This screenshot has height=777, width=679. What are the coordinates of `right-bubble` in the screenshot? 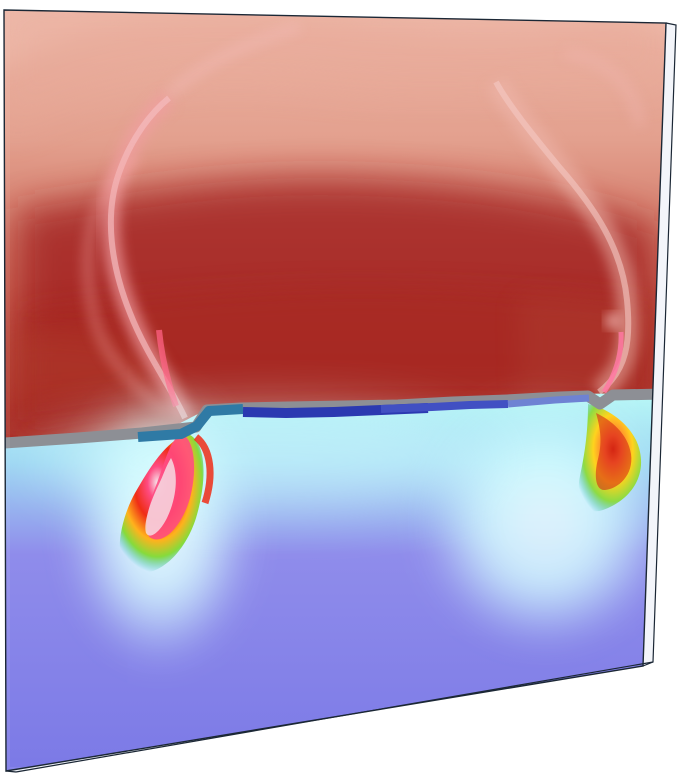 It's located at (613, 321).